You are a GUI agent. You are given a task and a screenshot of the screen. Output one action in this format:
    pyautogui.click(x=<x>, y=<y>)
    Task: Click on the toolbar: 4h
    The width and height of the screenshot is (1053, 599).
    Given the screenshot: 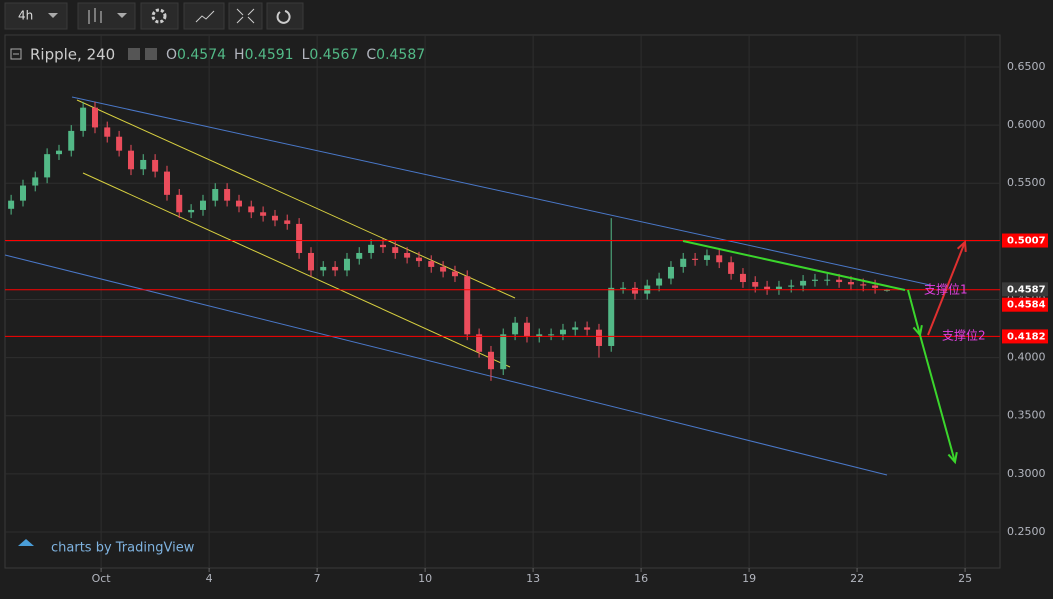 What is the action you would take?
    pyautogui.click(x=154, y=16)
    